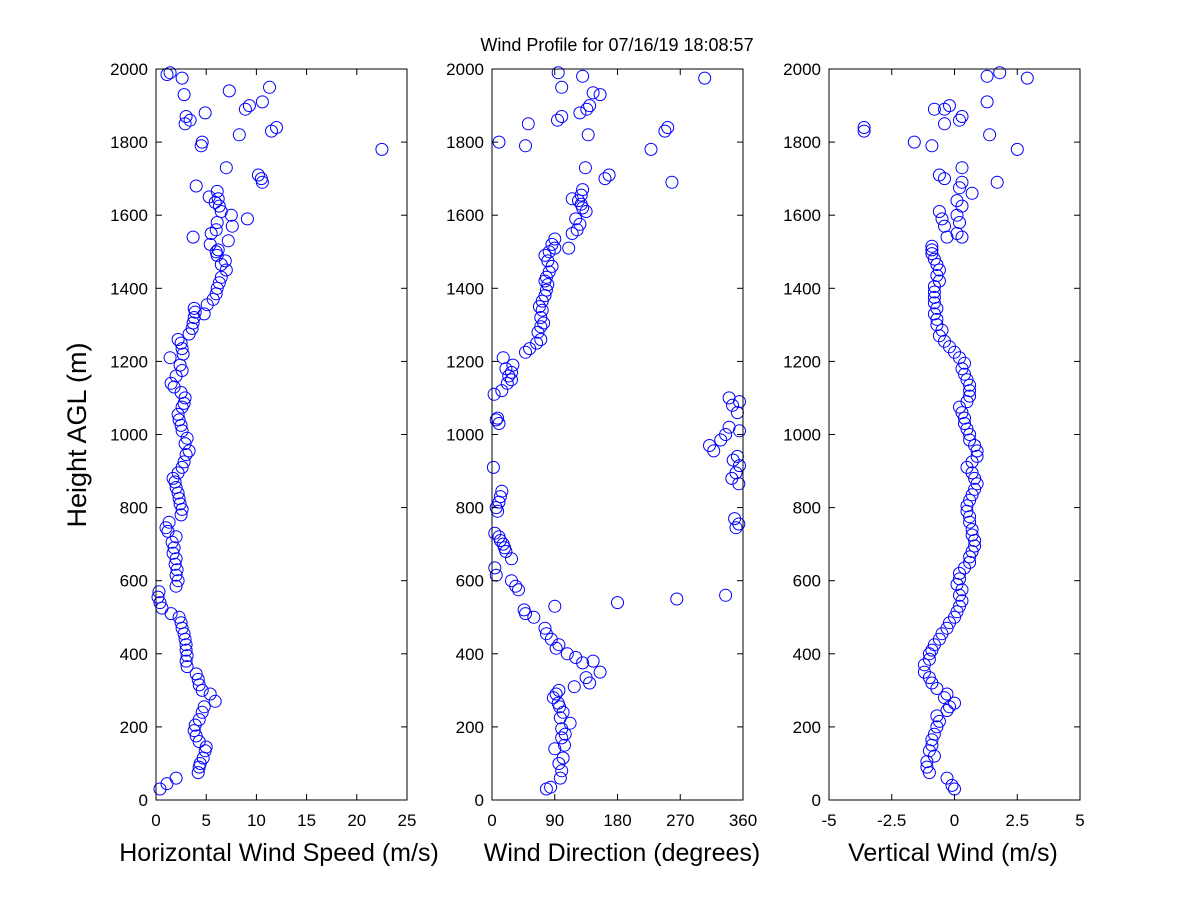 The image size is (1200, 900). What do you see at coordinates (465, 435) in the screenshot?
I see `wind-direction-ytick-label: 1000` at bounding box center [465, 435].